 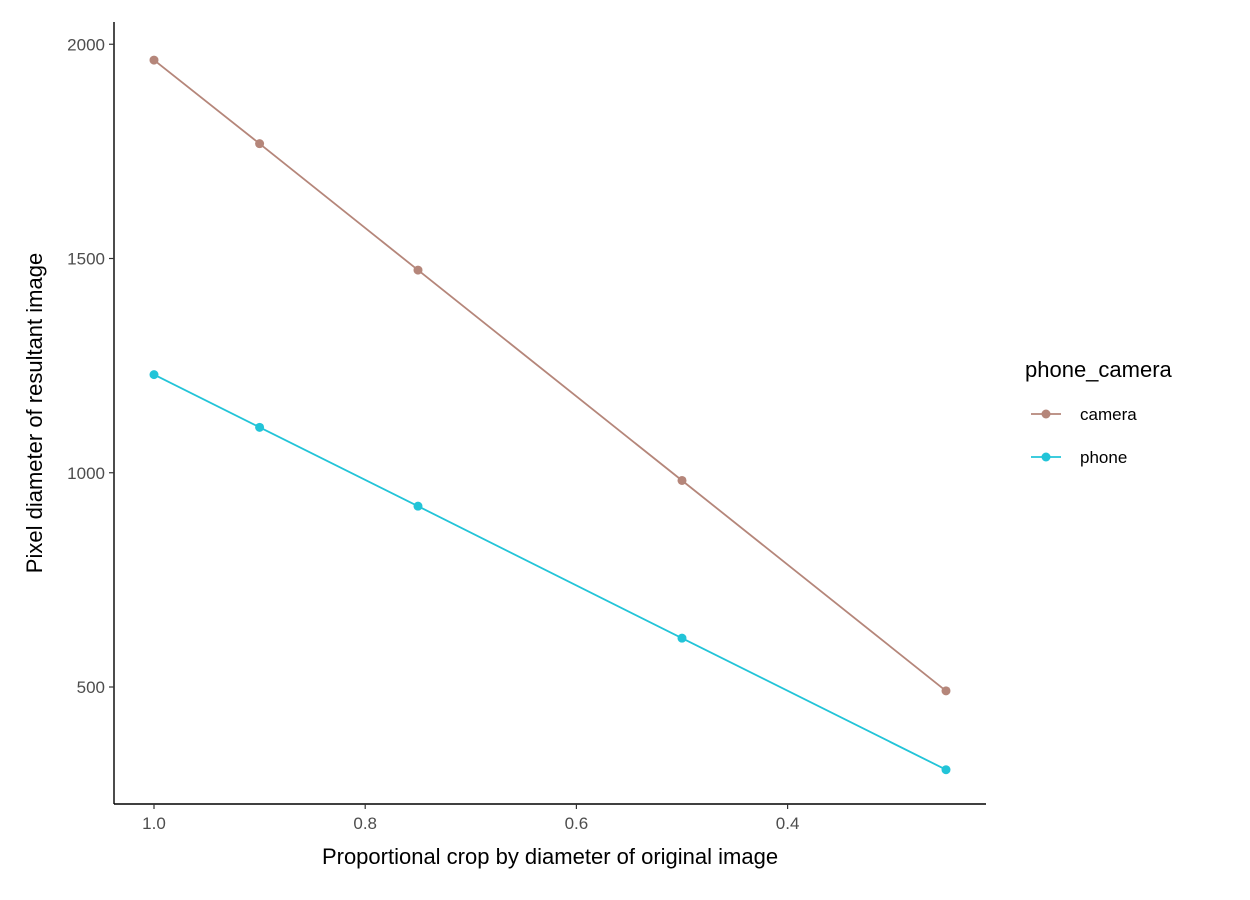 What do you see at coordinates (86, 259) in the screenshot?
I see `y-tick-label: 1500` at bounding box center [86, 259].